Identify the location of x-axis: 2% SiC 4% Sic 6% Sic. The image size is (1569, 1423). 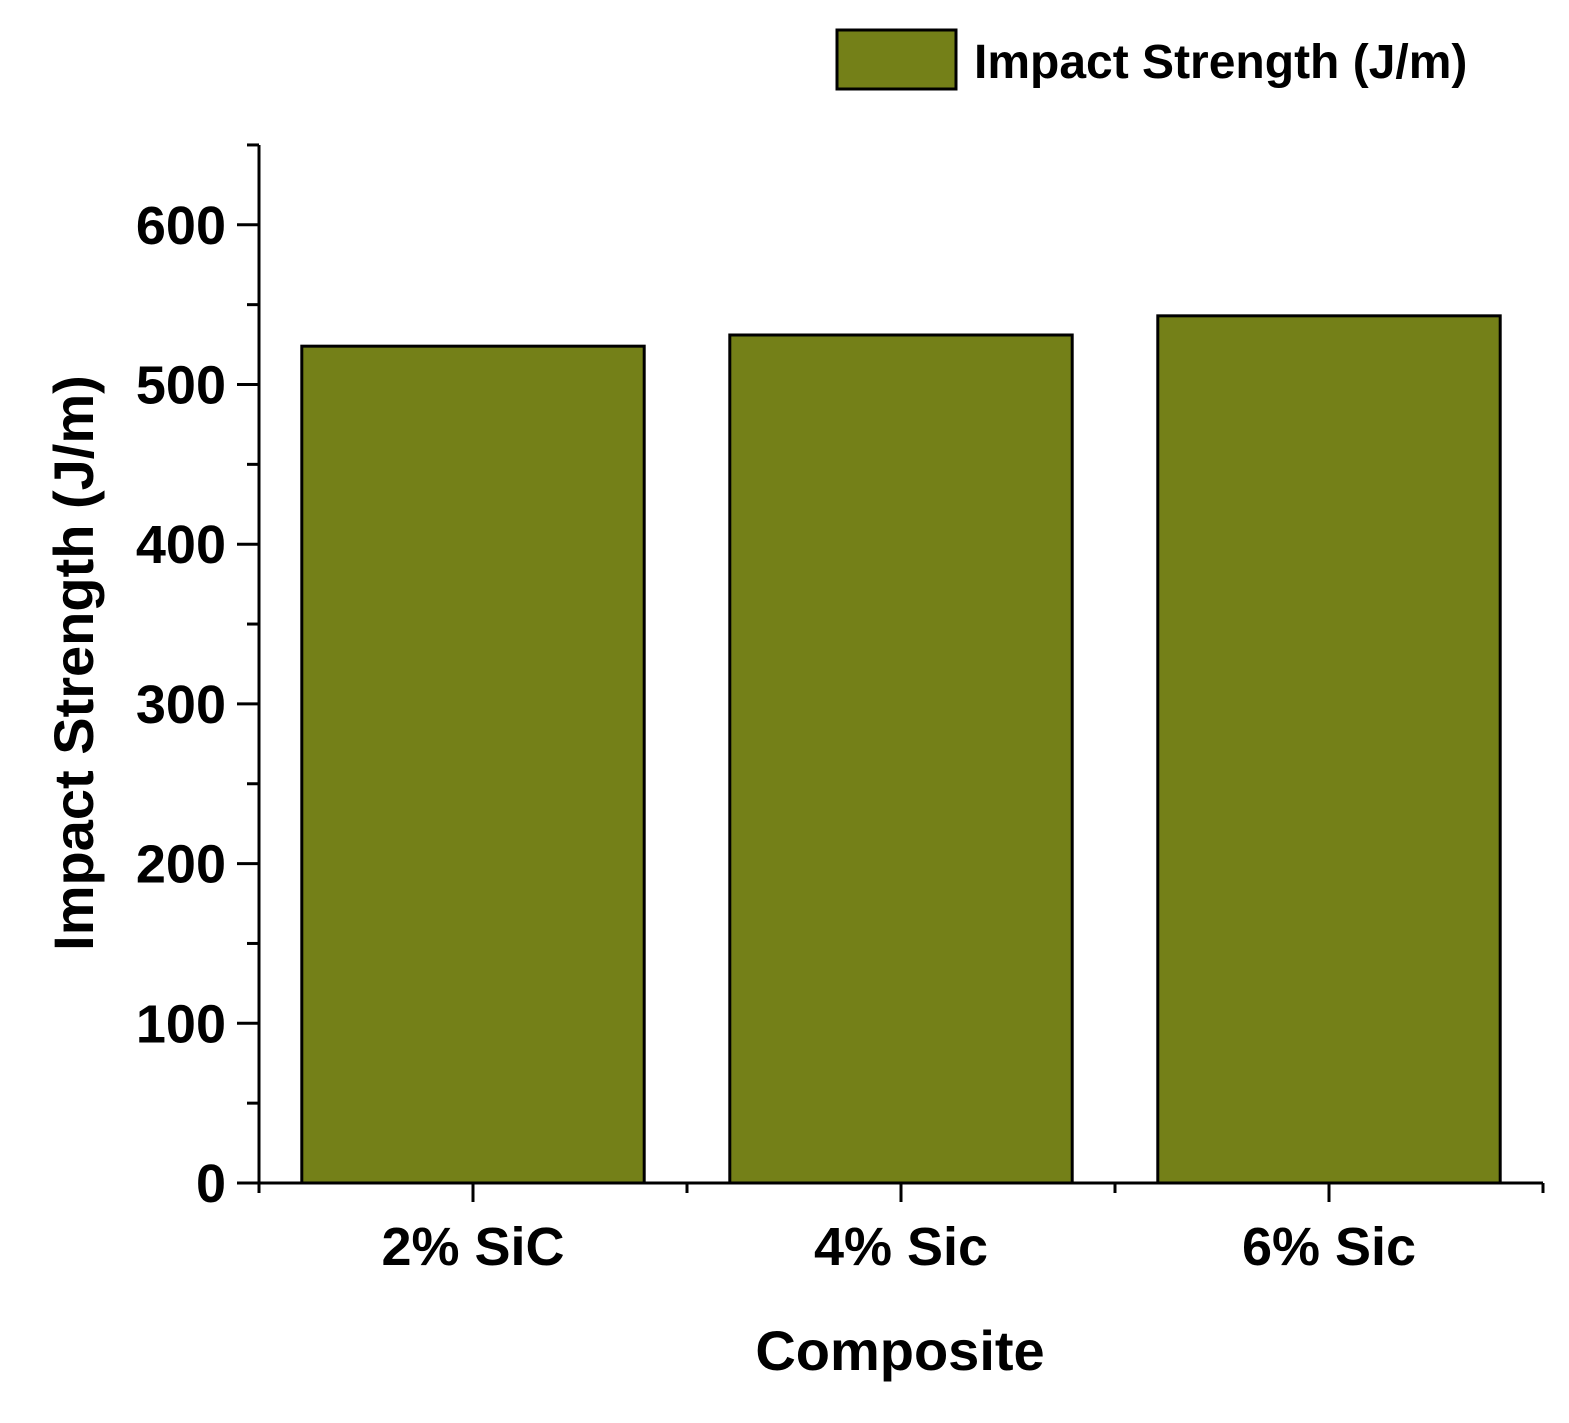
(901, 1229).